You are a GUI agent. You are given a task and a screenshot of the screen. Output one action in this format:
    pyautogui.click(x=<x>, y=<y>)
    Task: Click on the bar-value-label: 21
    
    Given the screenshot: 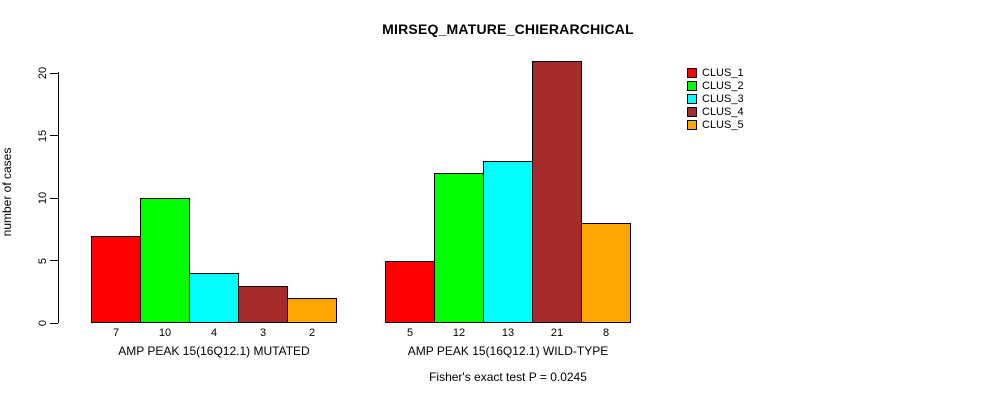 What is the action you would take?
    pyautogui.click(x=557, y=333)
    